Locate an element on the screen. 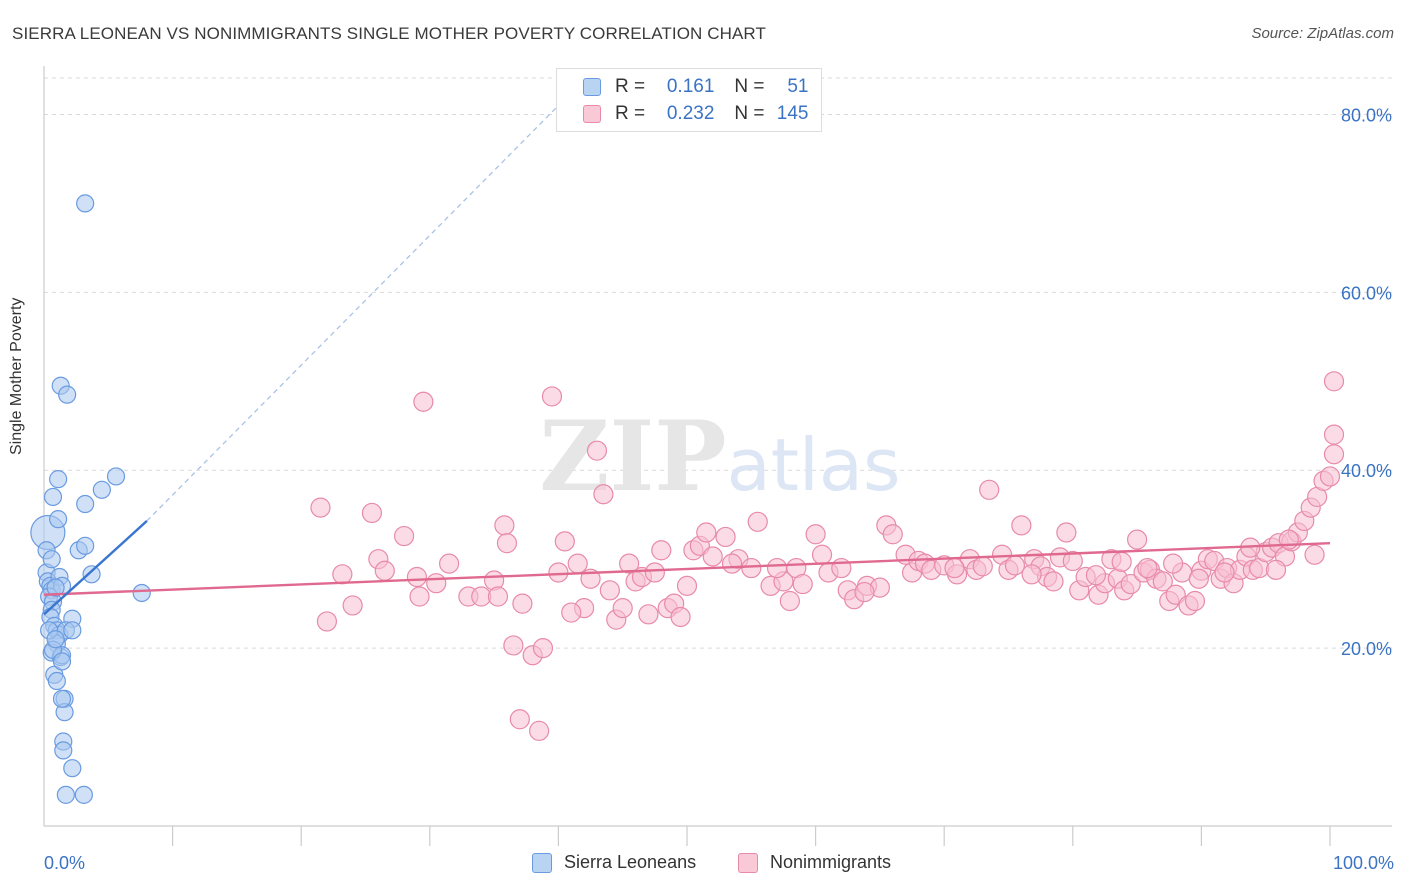 Image resolution: width=1406 pixels, height=892 pixels. legend-row-sierra-leoneans: R = 0.161 N = 51 is located at coordinates (696, 87).